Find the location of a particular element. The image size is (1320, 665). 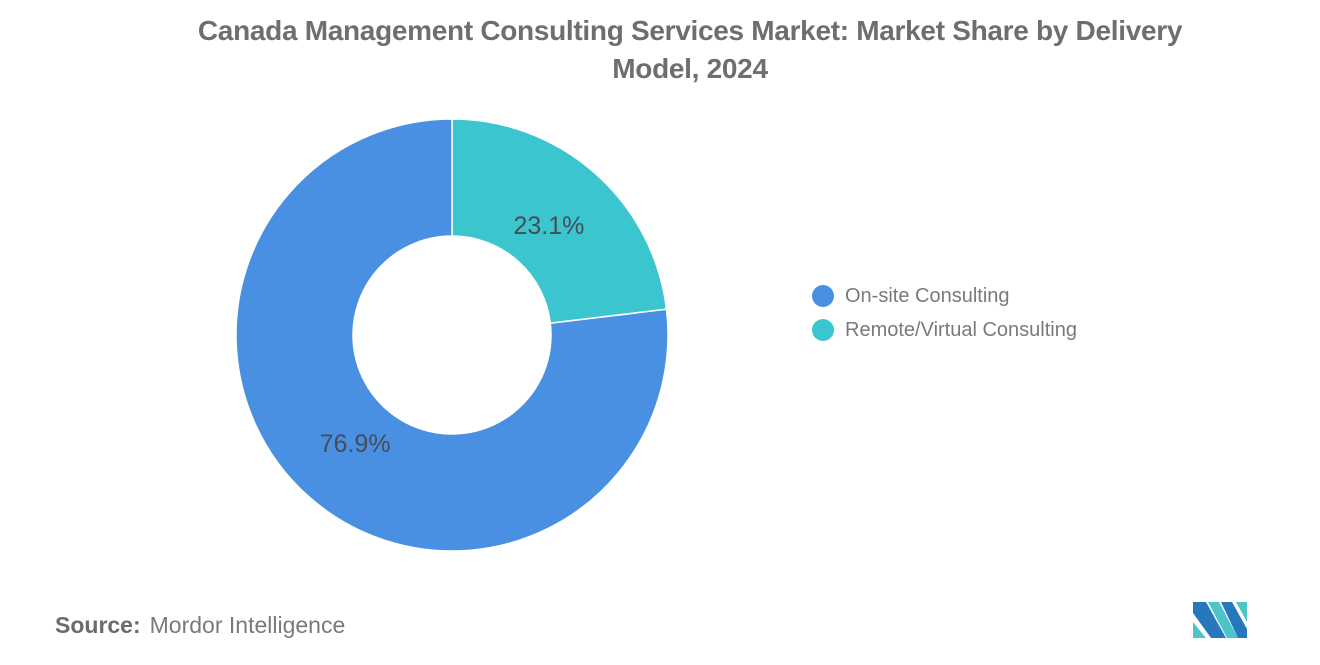

chart-title-line2: Model, 2024 is located at coordinates (690, 68).